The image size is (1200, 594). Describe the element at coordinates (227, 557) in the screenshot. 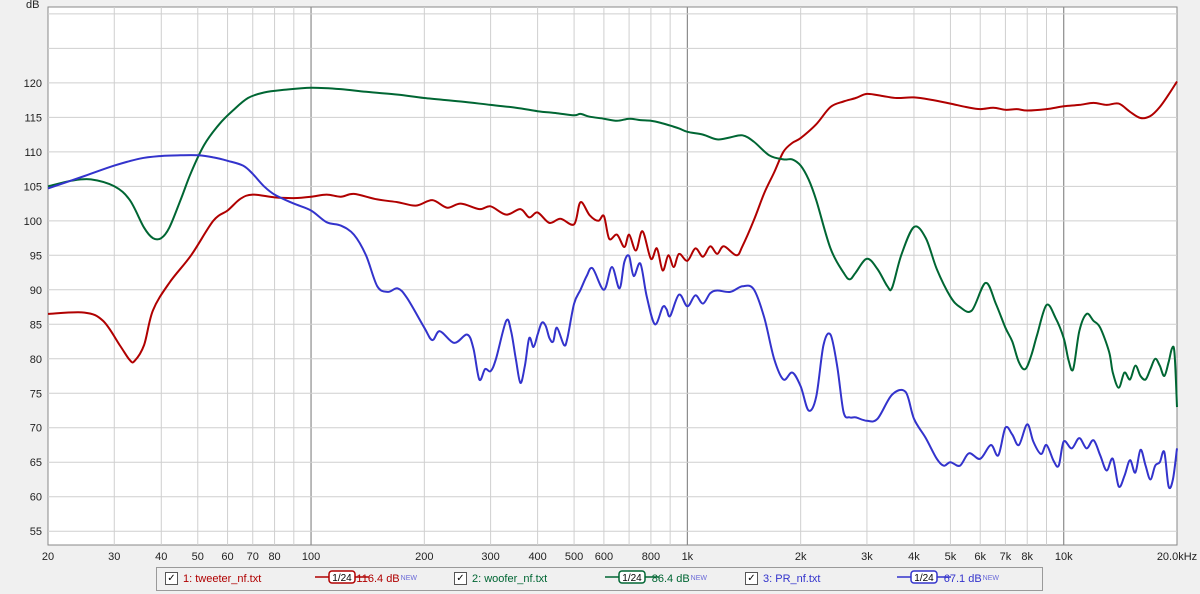

I see `x-tick-label: 60` at that location.